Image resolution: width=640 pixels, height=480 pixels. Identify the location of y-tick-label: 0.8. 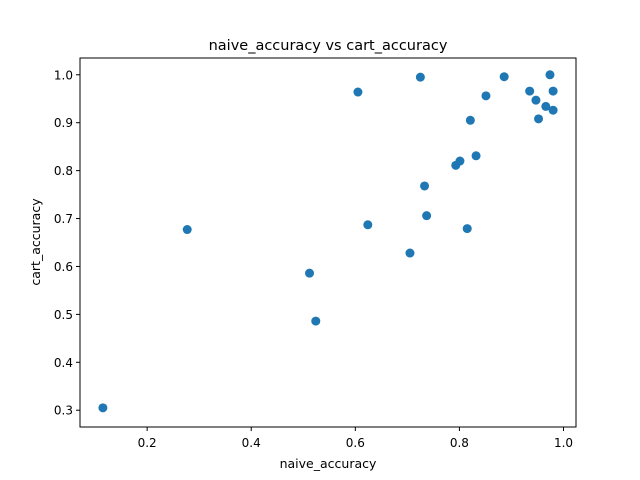
(63, 171).